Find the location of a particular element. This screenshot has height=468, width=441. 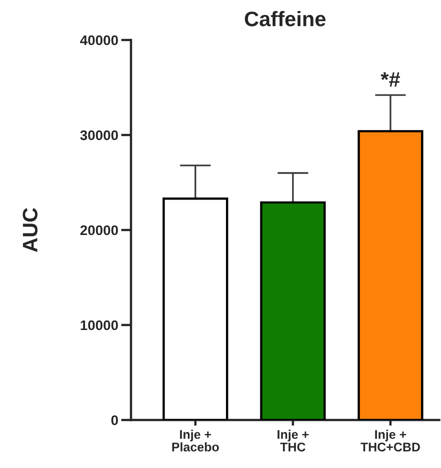

x-tick-label: Inje + THC+CBD is located at coordinates (390, 441).